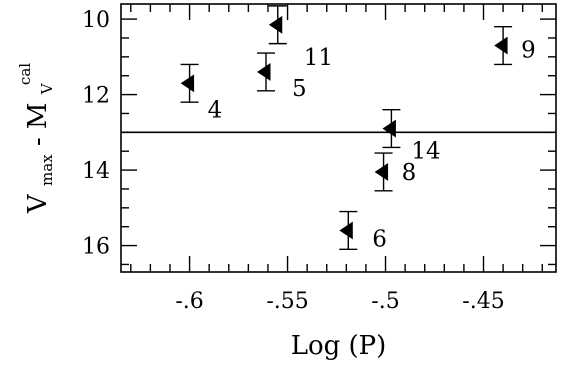 This screenshot has height=366, width=568. Describe the element at coordinates (528, 51) in the screenshot. I see `point-label: 9` at that location.